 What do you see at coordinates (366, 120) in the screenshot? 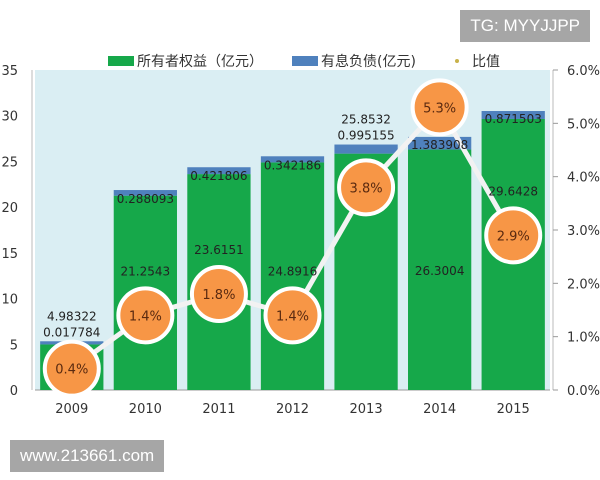
I see `bar-equity-label: 25.8532` at bounding box center [366, 120].